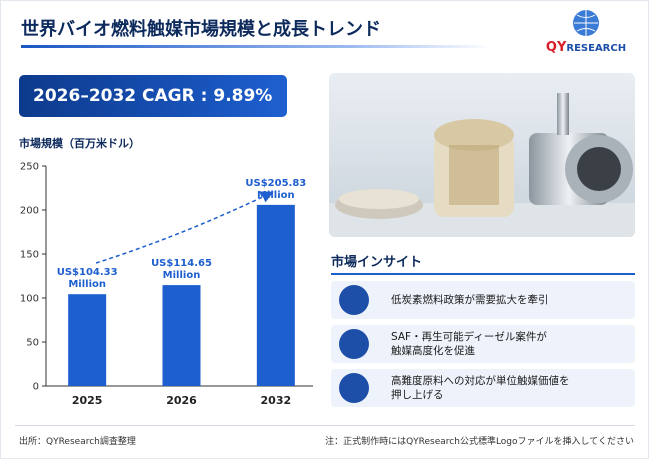 The image size is (649, 459). I want to click on y-tick-label: 200, so click(29, 211).